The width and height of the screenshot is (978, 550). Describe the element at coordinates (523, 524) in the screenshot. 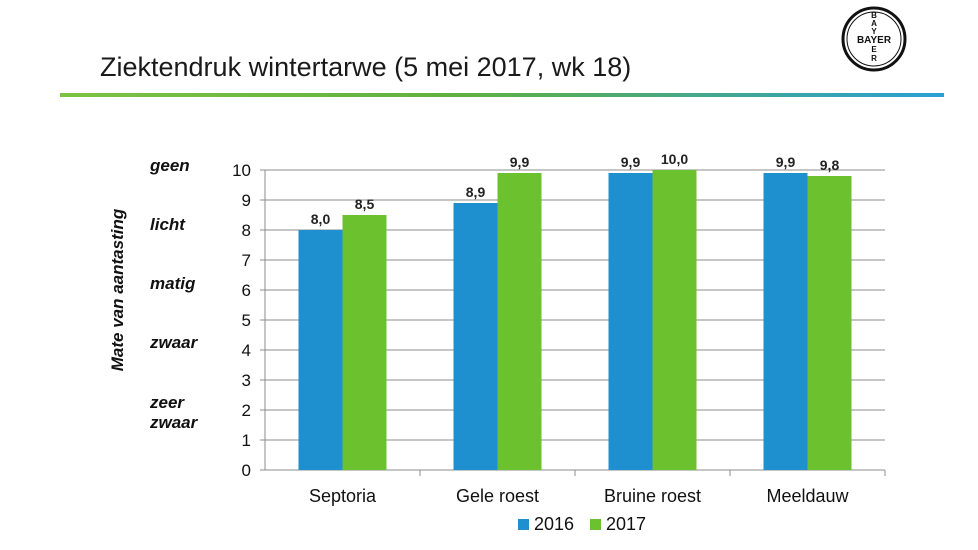

I see `legend-swatch-2016` at that location.